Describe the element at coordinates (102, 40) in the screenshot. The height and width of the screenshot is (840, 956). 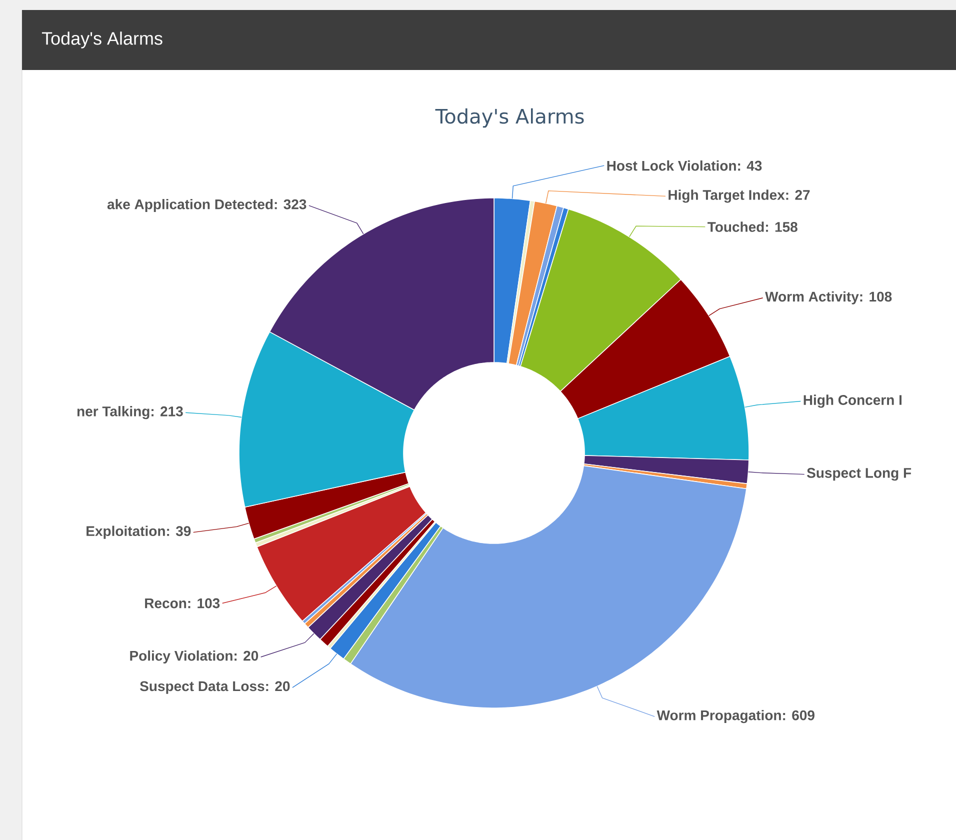
I see `text: Today's Alarms` at that location.